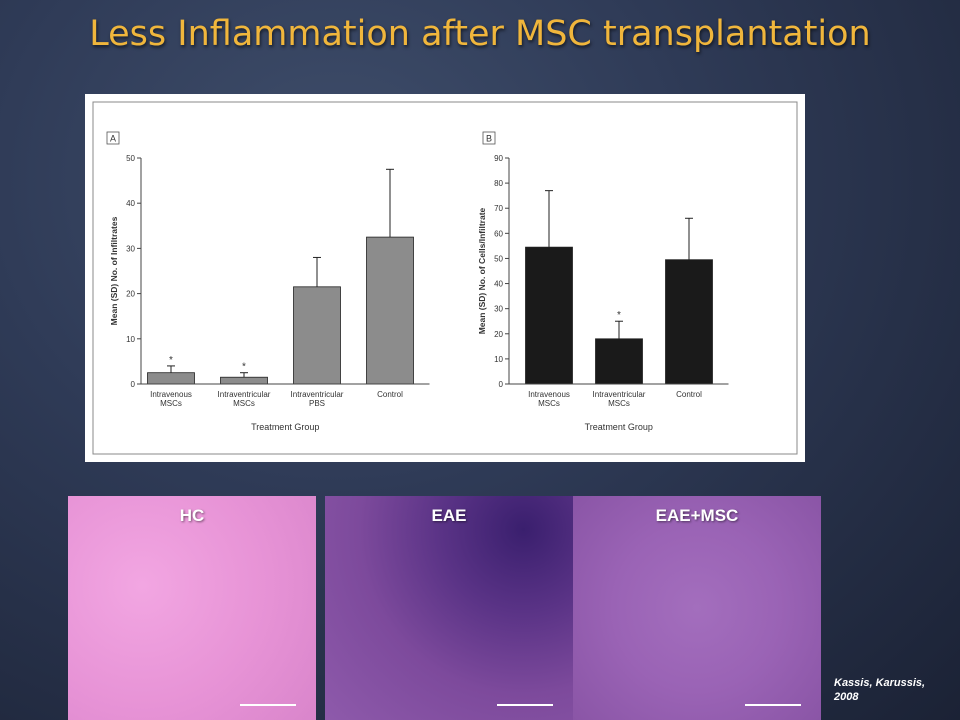 The width and height of the screenshot is (960, 720). I want to click on y-axis-label: Mean (SD) No. of Infiltrates, so click(114, 270).